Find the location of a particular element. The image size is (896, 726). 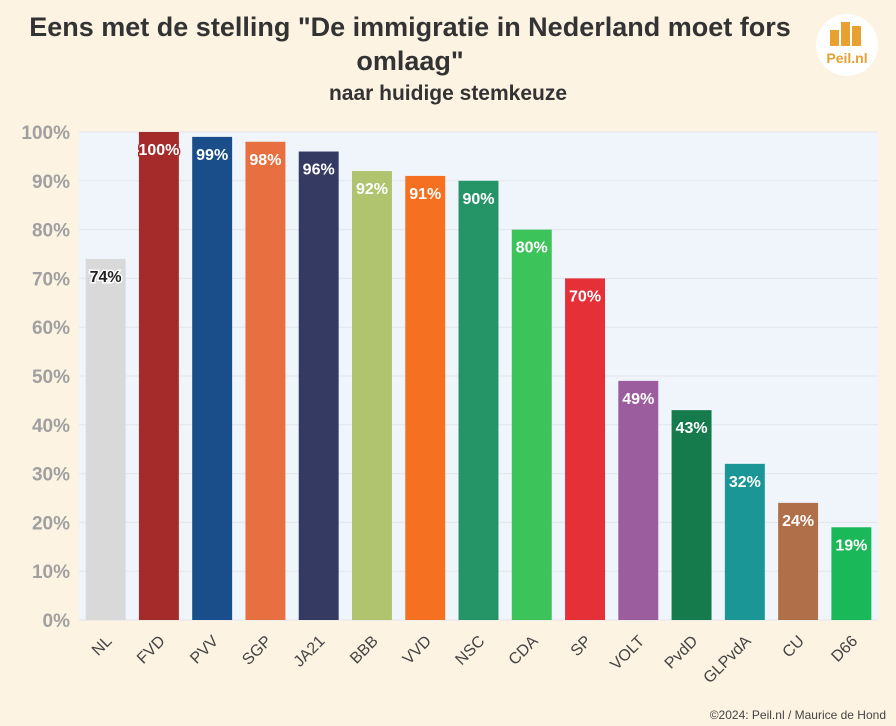

data-label: 70% is located at coordinates (585, 296).